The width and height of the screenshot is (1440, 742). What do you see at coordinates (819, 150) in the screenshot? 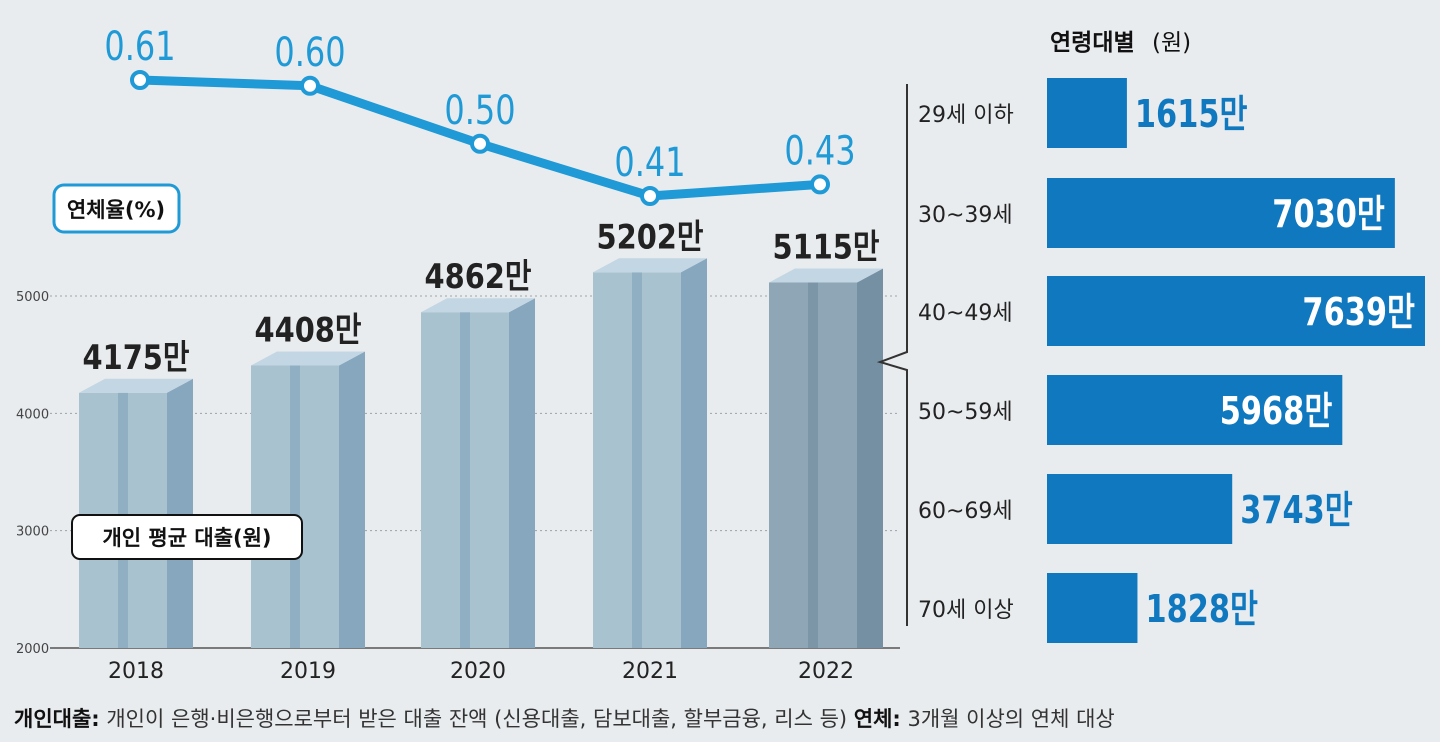
I see `overdue-value-label: 0.43` at bounding box center [819, 150].